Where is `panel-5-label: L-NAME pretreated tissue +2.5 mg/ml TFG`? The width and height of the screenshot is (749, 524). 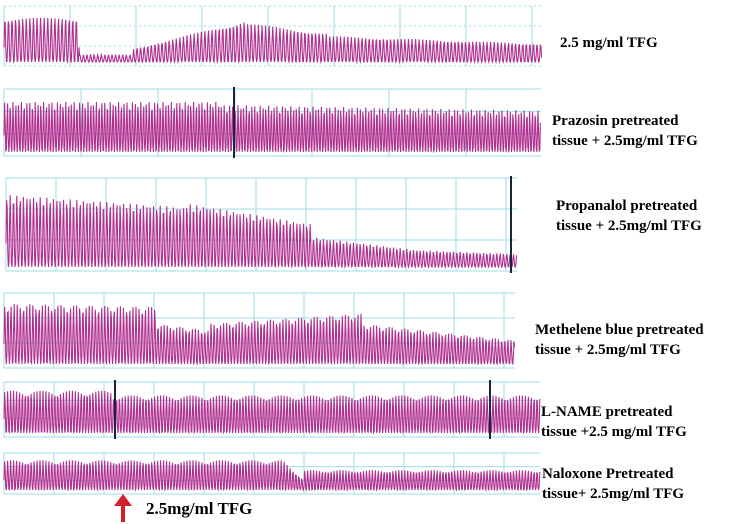
panel-5-label: L-NAME pretreated tissue +2.5 mg/ml TFG is located at coordinates (614, 422).